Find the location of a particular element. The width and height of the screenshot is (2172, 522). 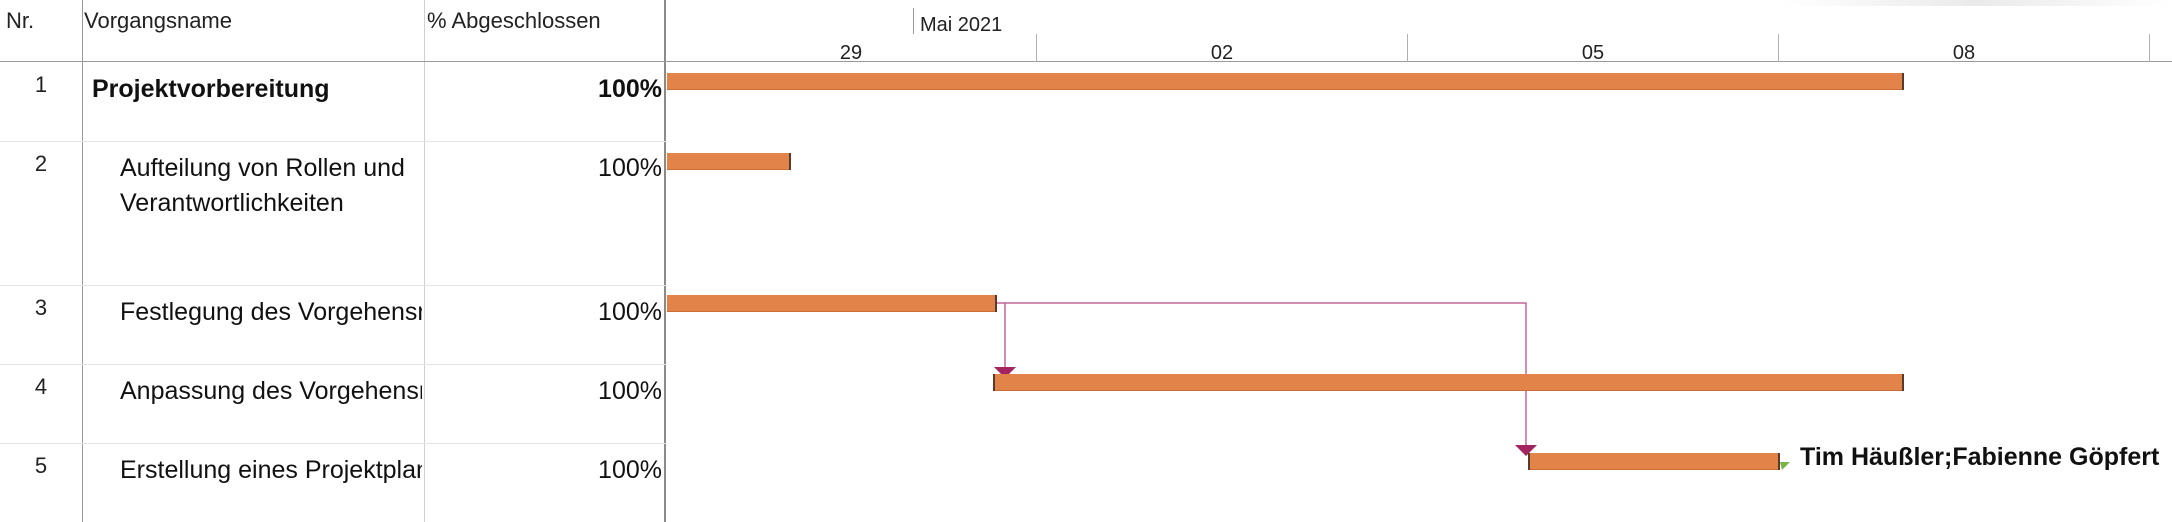

task-name: Projektvorbereitung is located at coordinates (211, 89).